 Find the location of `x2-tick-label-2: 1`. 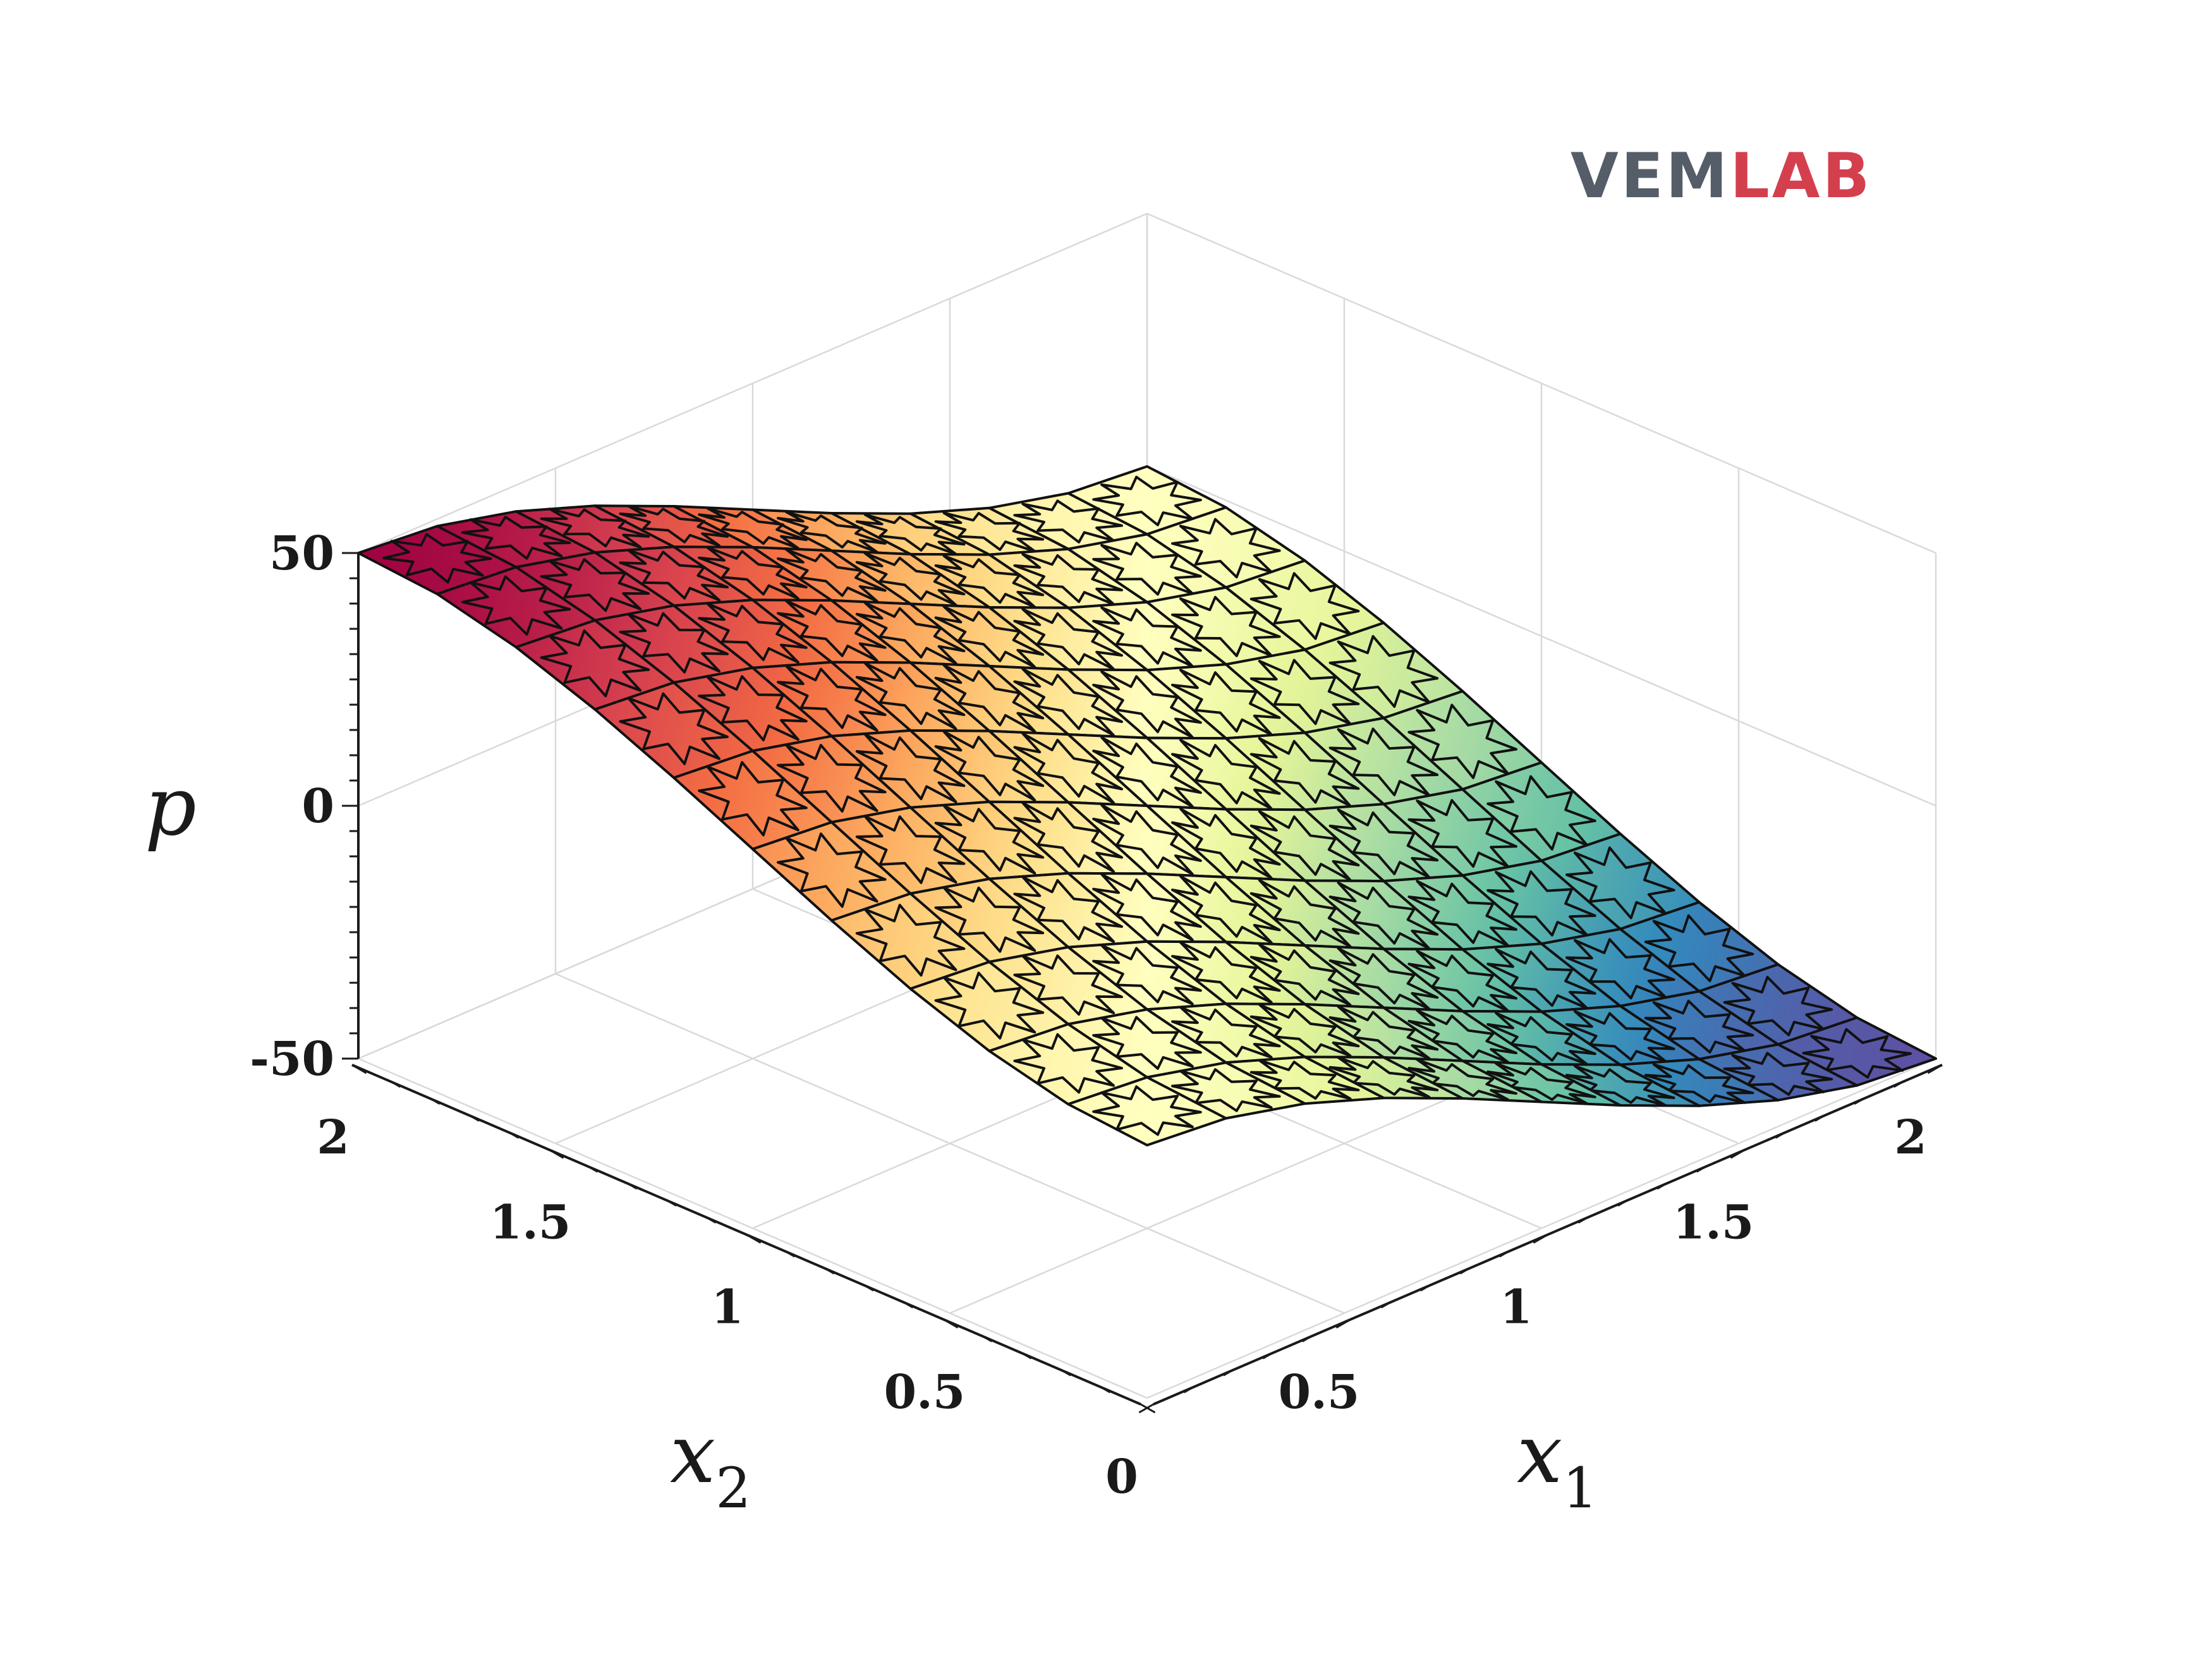

x2-tick-label-2: 1 is located at coordinates (727, 1307).